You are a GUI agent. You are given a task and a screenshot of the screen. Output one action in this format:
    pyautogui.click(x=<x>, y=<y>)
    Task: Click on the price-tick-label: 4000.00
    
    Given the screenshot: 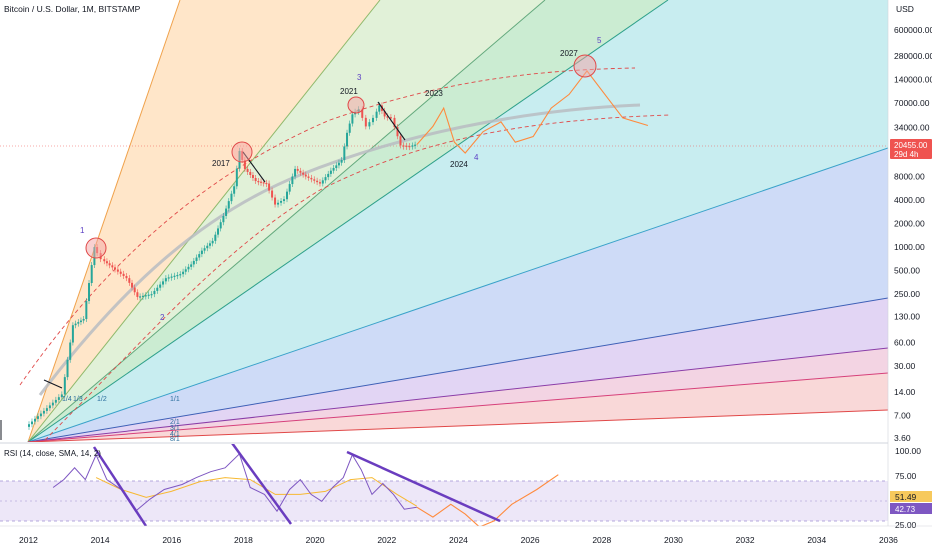 What is the action you would take?
    pyautogui.click(x=909, y=200)
    